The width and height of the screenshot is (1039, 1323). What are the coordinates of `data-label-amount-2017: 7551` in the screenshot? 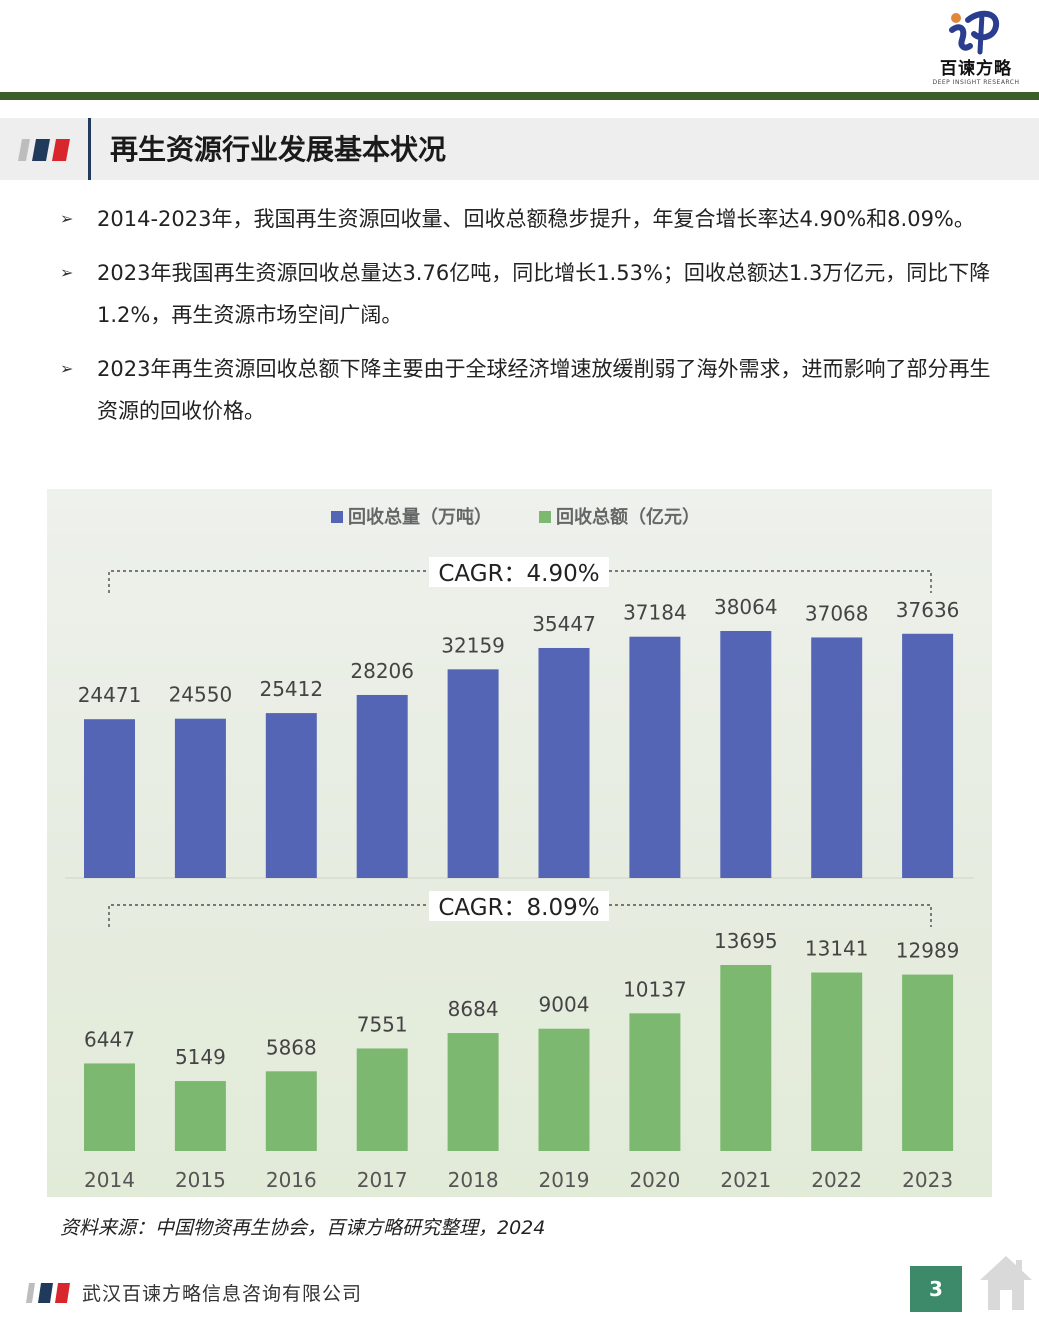 It's located at (382, 1024).